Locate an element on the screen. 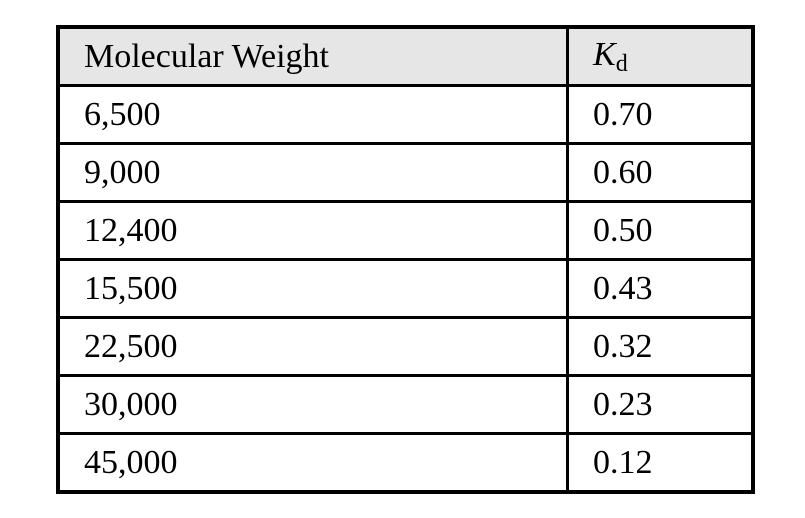 The image size is (805, 518). header-row: Molecular Weight Kd is located at coordinates (405, 56).